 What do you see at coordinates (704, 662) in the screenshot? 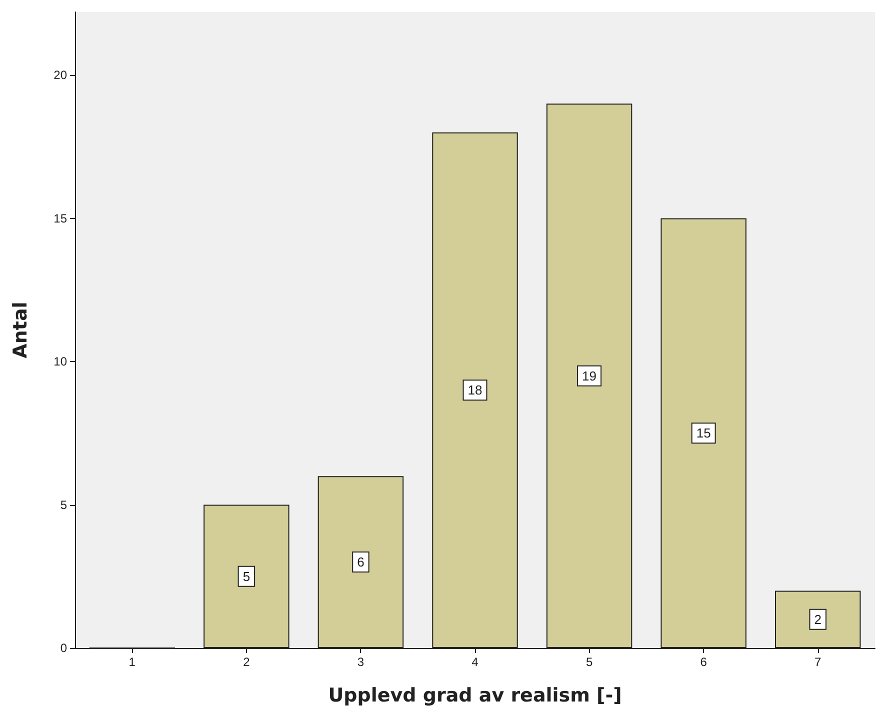
I see `x-tick-label: 6` at bounding box center [704, 662].